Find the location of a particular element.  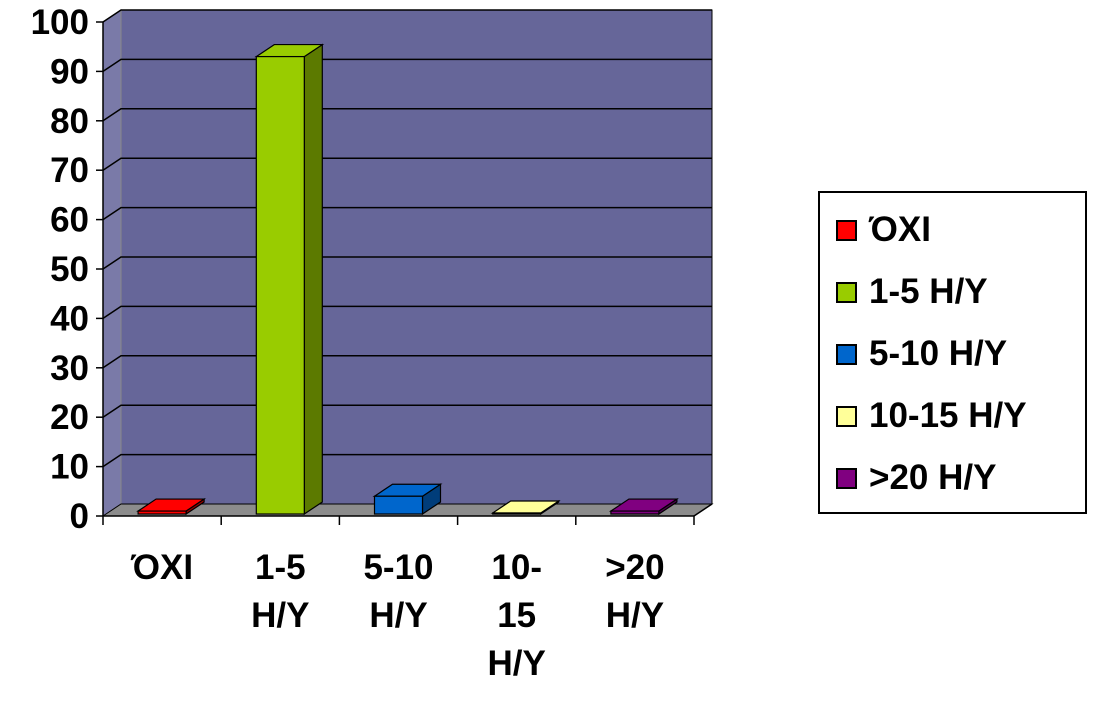

x-tick-label-line: 5-10 is located at coordinates (398, 567).